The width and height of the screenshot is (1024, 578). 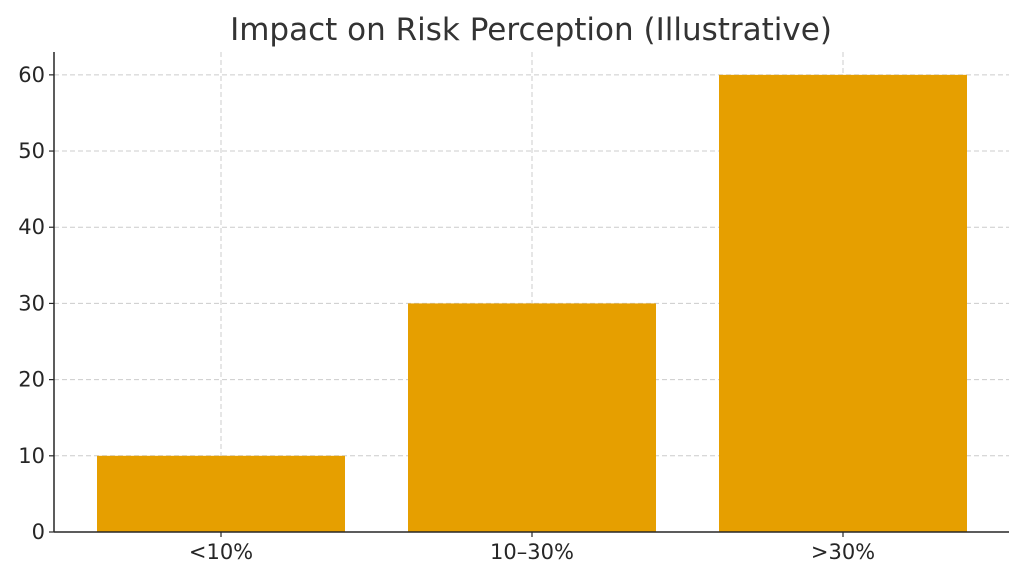 I want to click on x-tick-label: >30%, so click(x=843, y=552).